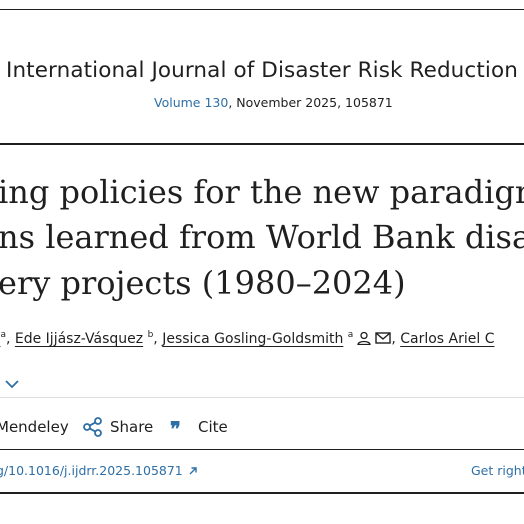 This screenshot has width=524, height=524. Describe the element at coordinates (262, 237) in the screenshot. I see `article-title-line-2: ns learned from World Bank disa` at that location.